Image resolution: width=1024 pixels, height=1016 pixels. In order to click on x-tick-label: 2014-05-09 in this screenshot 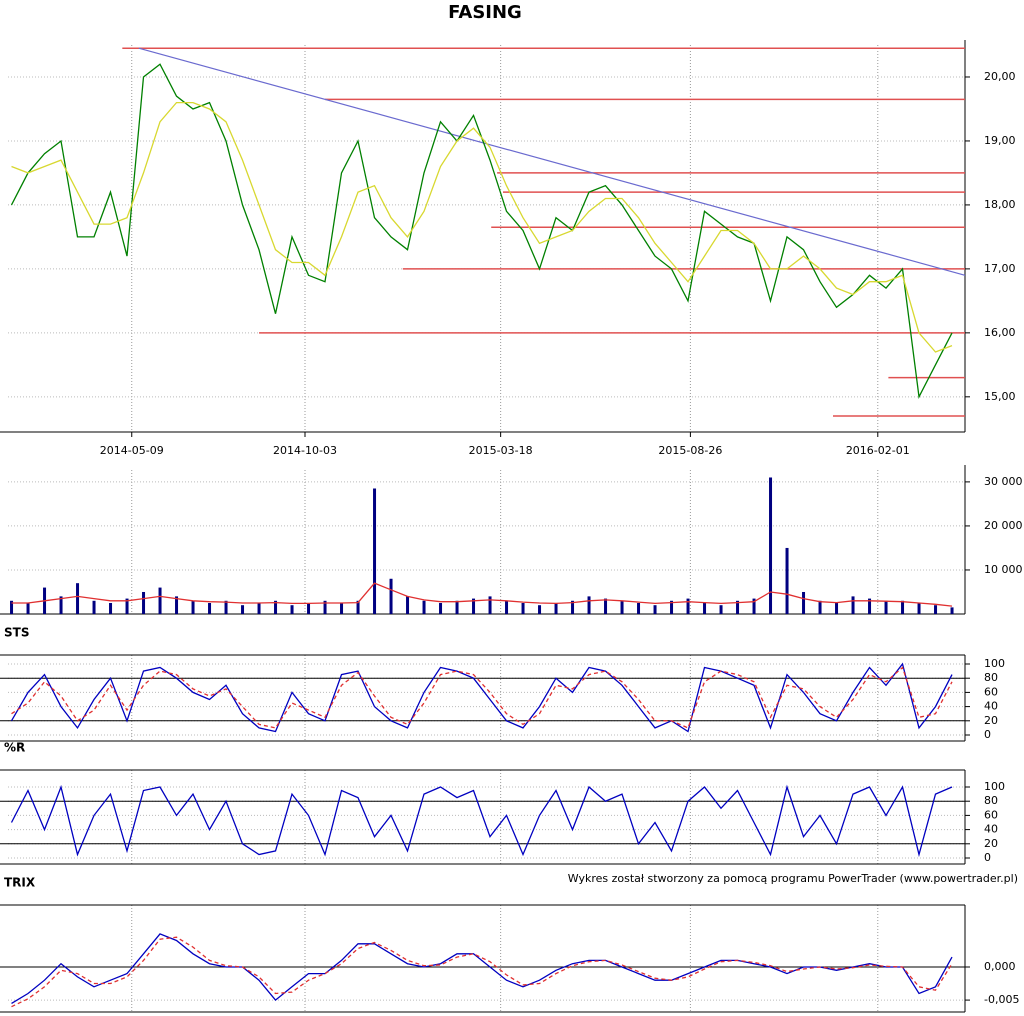, I will do `click(132, 450)`.